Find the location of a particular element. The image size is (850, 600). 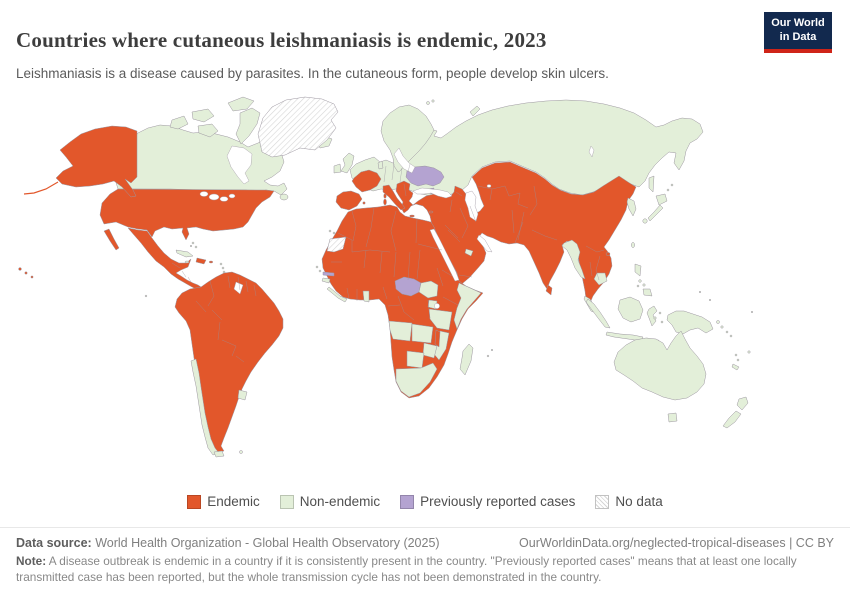

region-south-africa is located at coordinates (416, 380).